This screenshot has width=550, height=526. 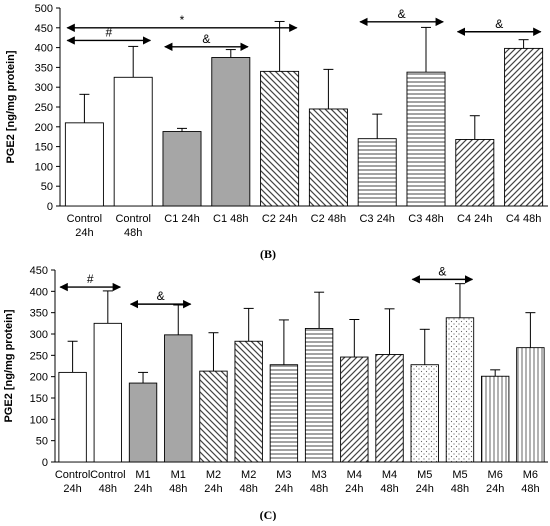 What do you see at coordinates (376, 219) in the screenshot?
I see `x-tick-label: C3 24h` at bounding box center [376, 219].